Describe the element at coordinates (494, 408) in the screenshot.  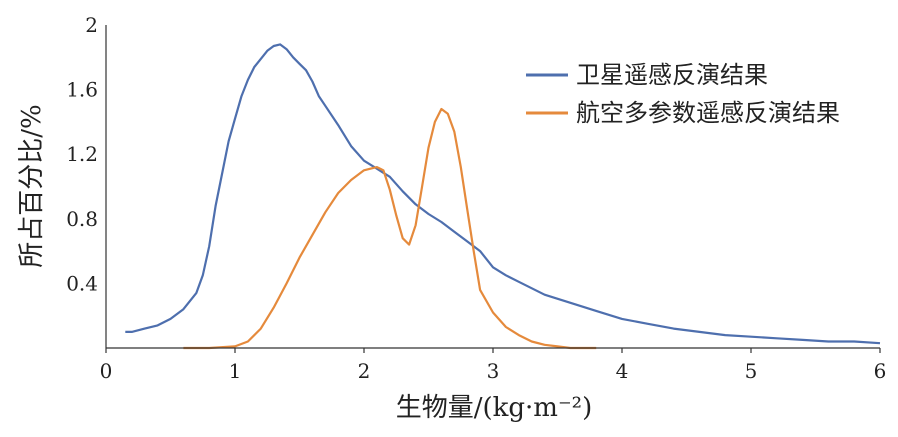
I see `x-axis-title: 生物量/(kg·m⁻²)` at that location.